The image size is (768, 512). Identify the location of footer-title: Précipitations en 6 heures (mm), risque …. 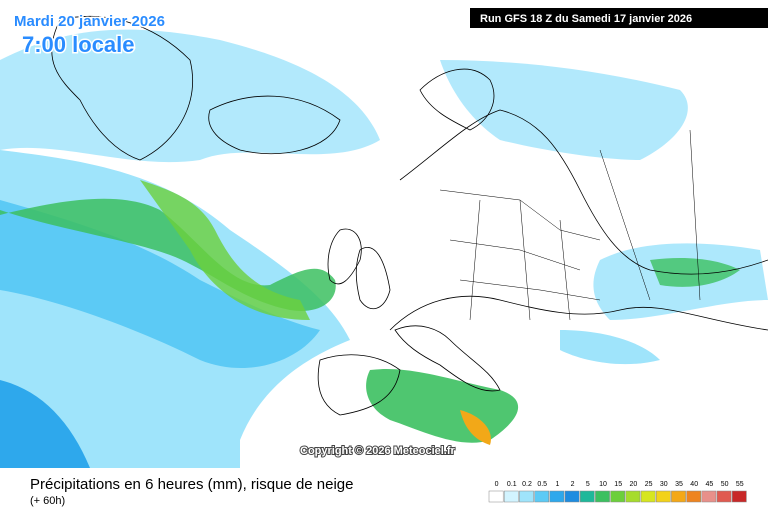
(192, 484).